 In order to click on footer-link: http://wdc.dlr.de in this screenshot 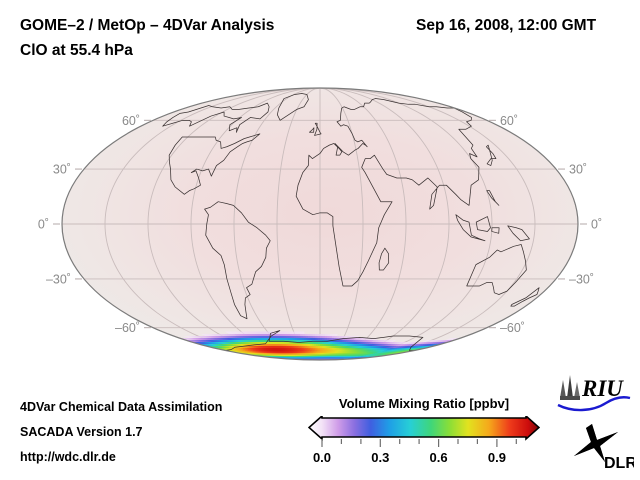, I will do `click(68, 457)`.